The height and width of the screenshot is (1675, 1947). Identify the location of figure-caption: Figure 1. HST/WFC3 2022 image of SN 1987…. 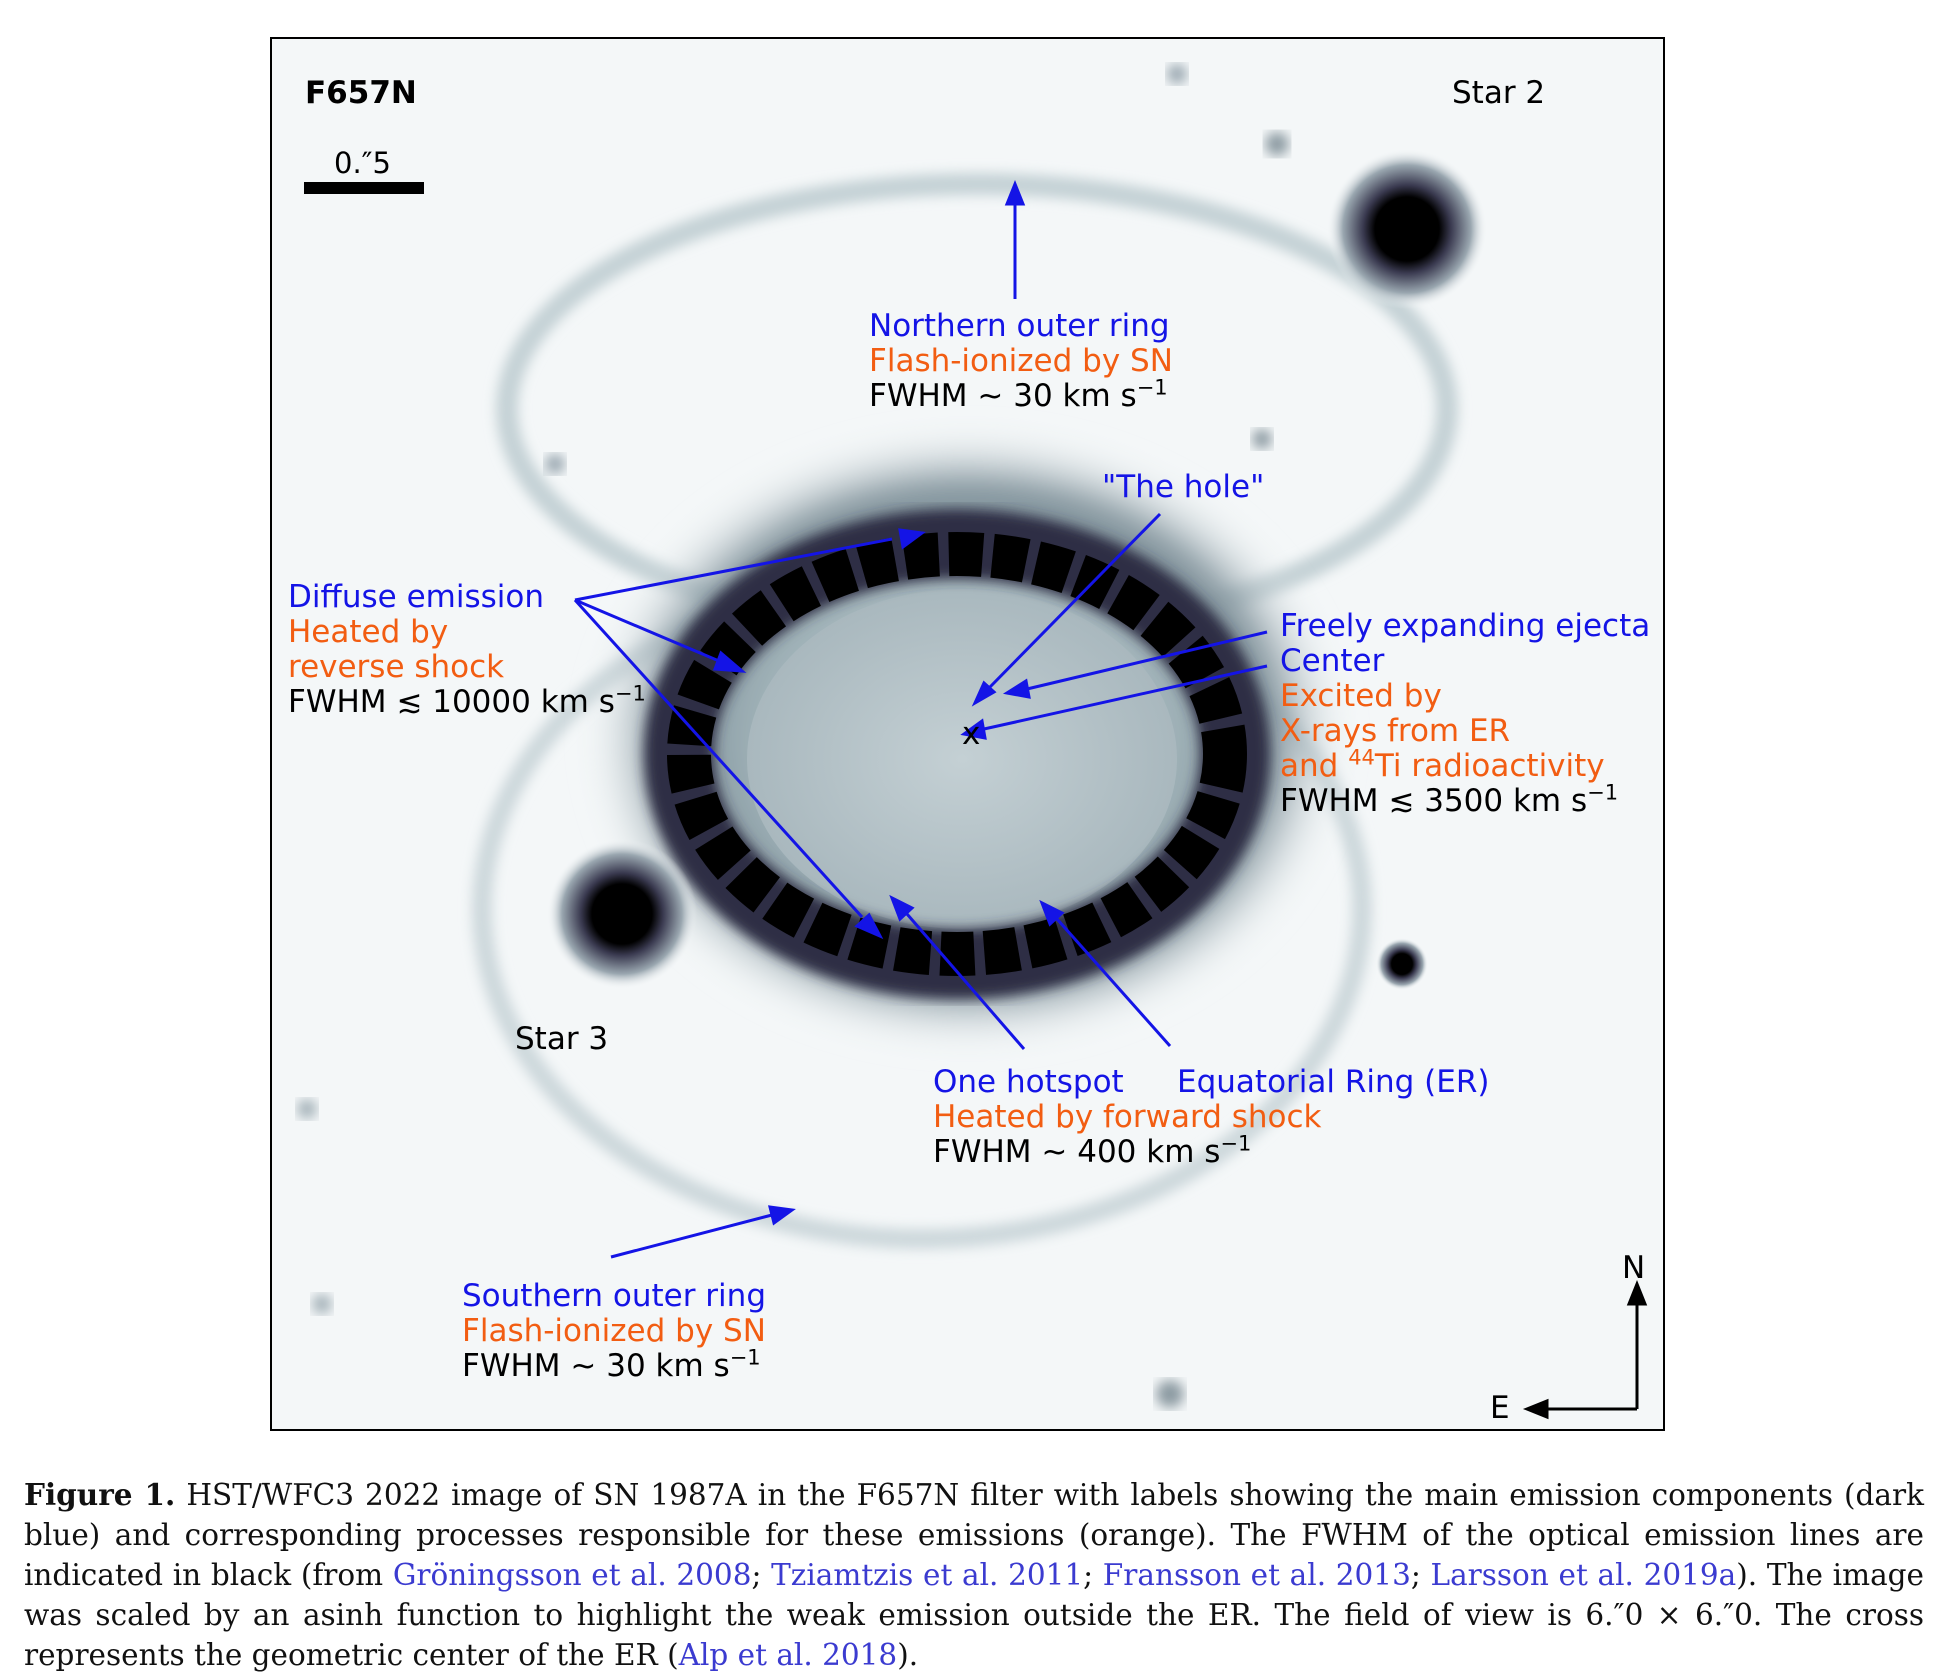
(974, 1574).